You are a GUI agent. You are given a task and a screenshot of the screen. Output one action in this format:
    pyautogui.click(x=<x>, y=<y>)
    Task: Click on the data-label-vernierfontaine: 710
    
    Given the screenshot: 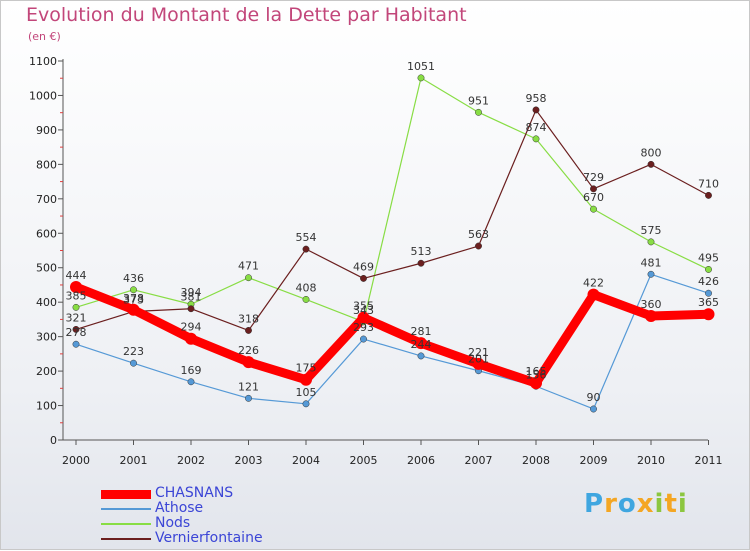 What is the action you would take?
    pyautogui.click(x=708, y=183)
    